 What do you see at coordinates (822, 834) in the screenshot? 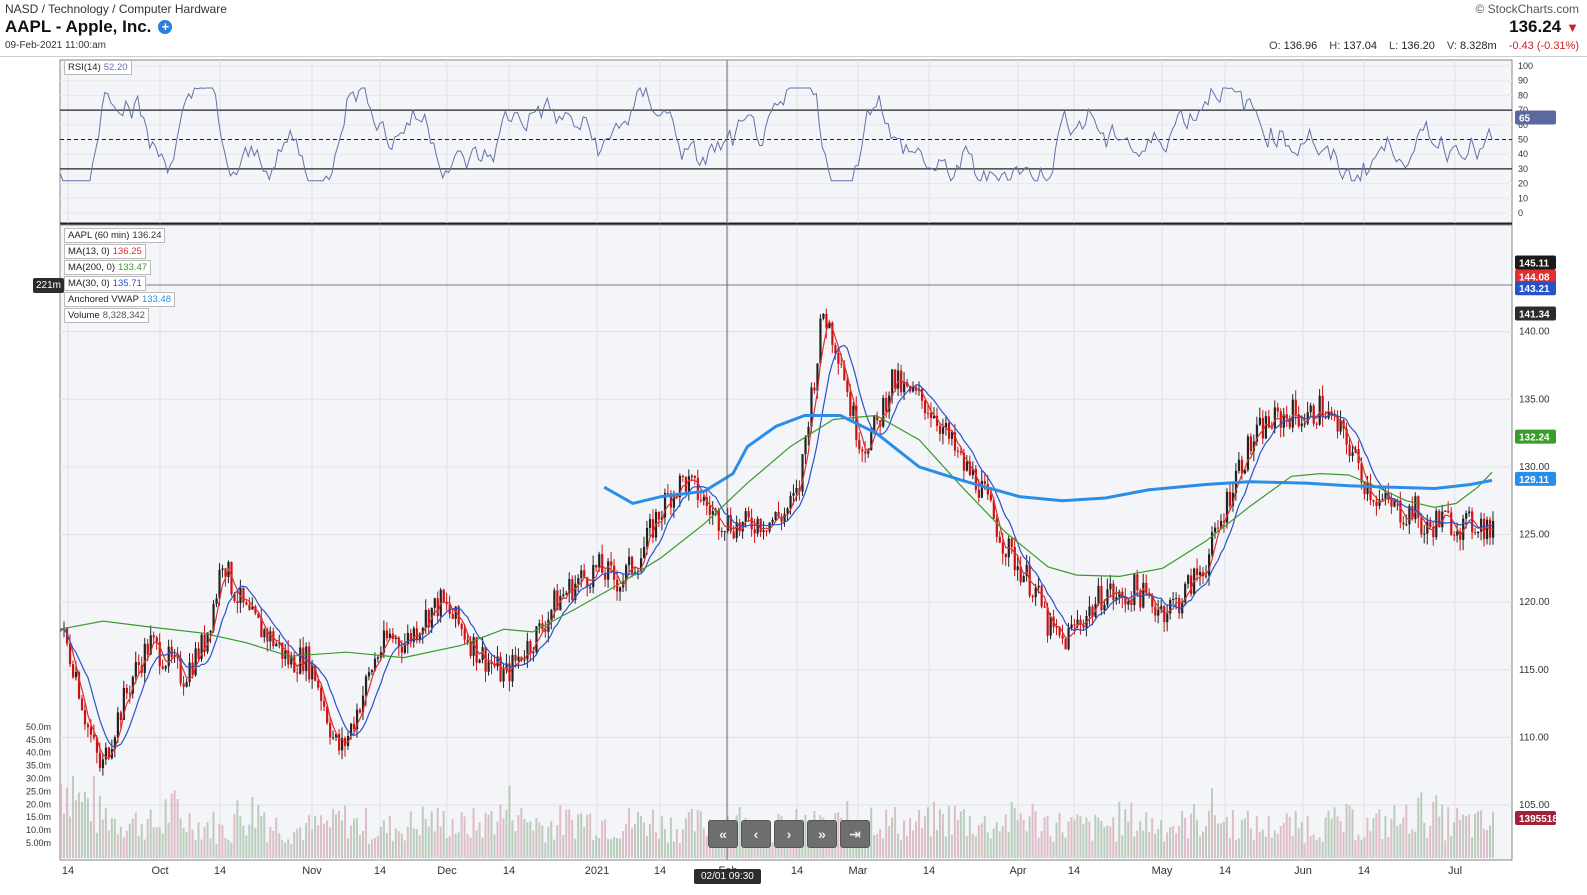
I see `scroll-fast-right-button: »` at bounding box center [822, 834].